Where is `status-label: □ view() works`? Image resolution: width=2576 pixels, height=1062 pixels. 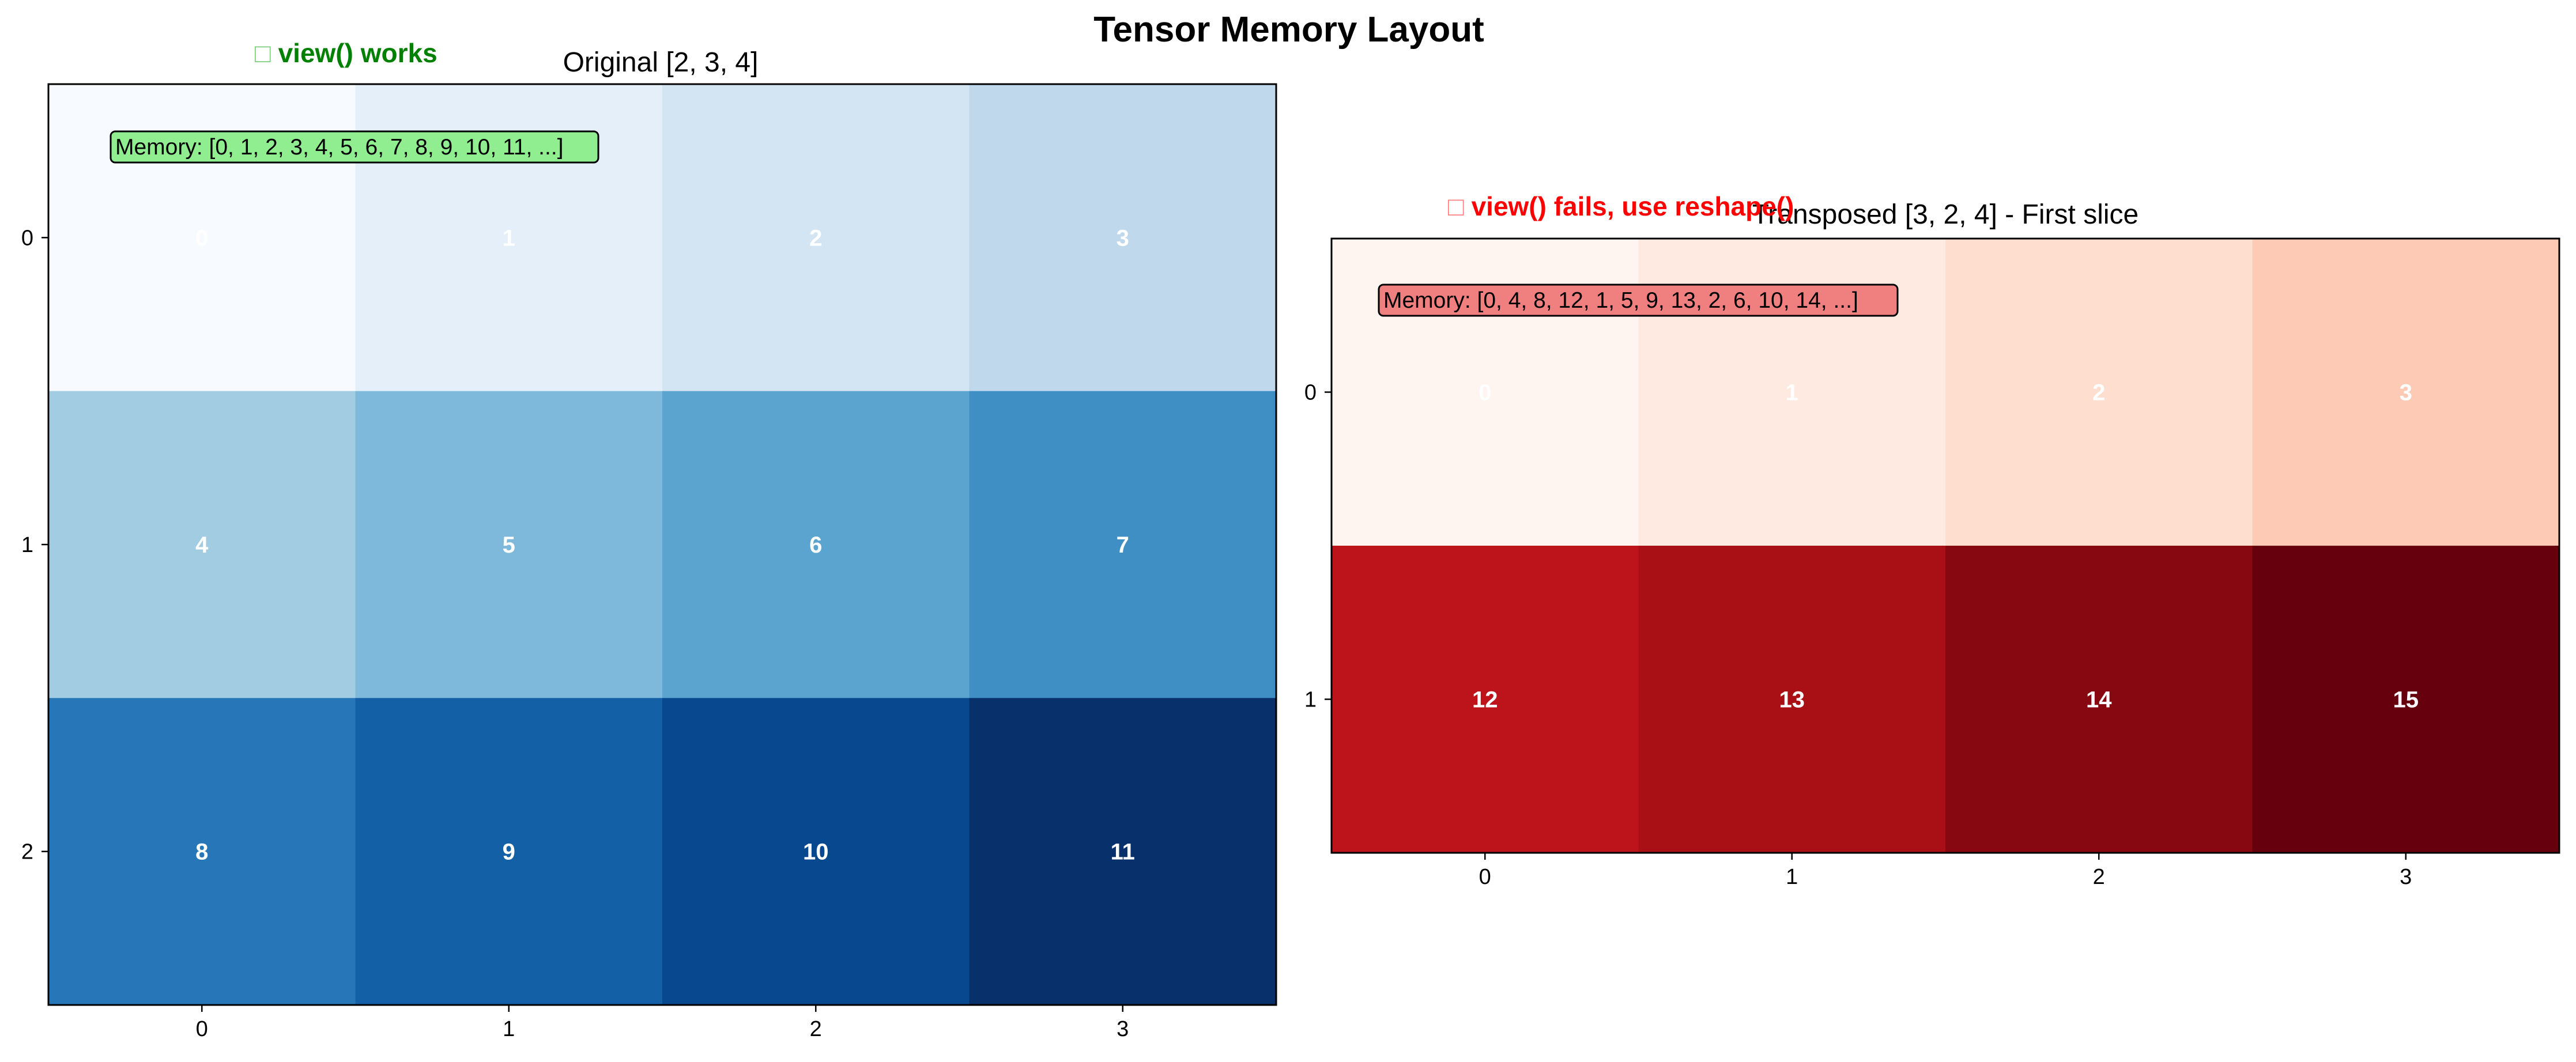 status-label: □ view() works is located at coordinates (346, 53).